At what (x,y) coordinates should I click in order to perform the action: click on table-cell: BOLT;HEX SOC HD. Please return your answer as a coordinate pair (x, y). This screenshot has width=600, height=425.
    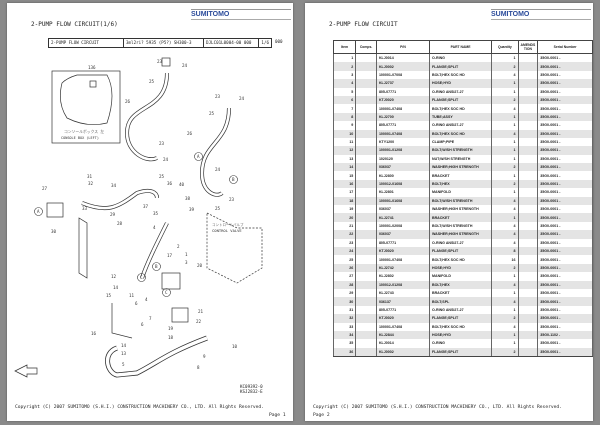
    Looking at the image, I should click on (460, 326).